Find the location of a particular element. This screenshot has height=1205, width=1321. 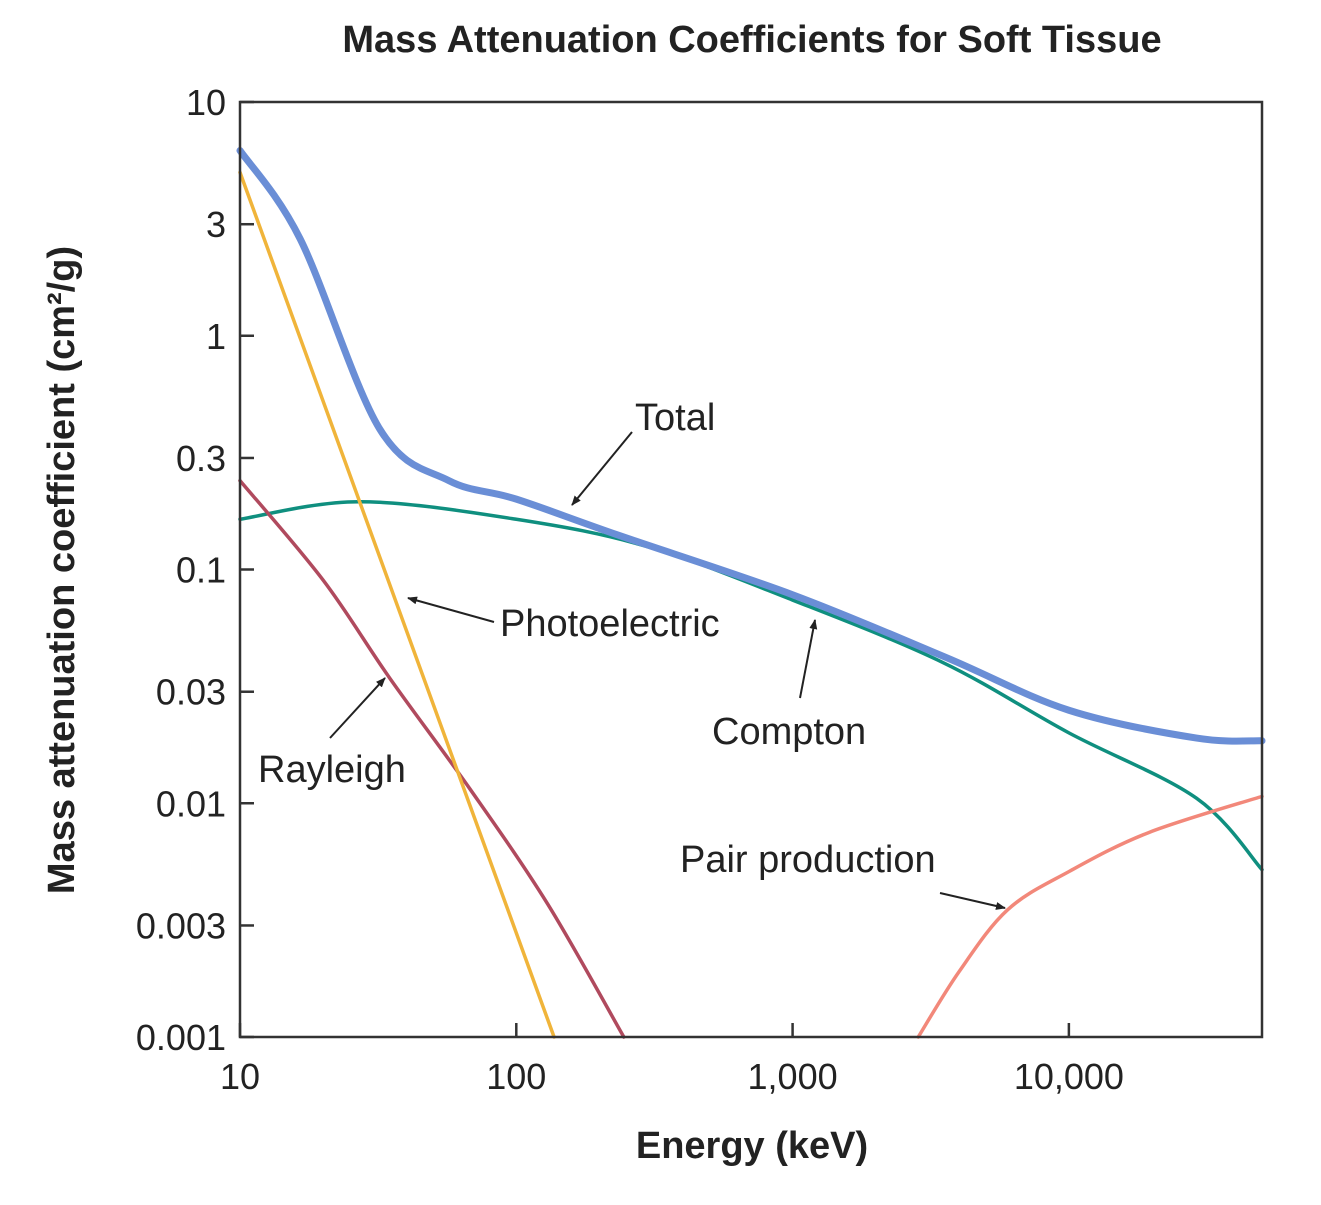

y-tick-label: 3 is located at coordinates (216, 224).